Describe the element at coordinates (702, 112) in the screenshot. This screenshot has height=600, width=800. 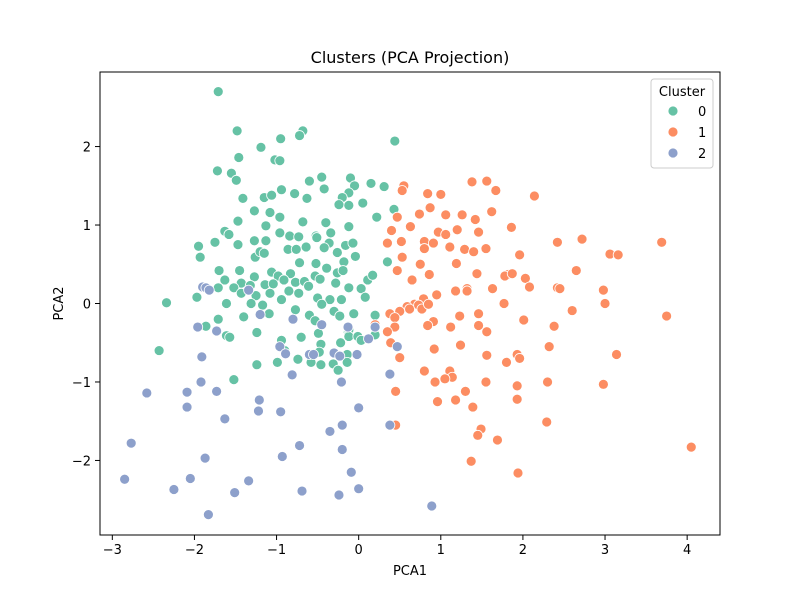
I see `legend-label: 0` at that location.